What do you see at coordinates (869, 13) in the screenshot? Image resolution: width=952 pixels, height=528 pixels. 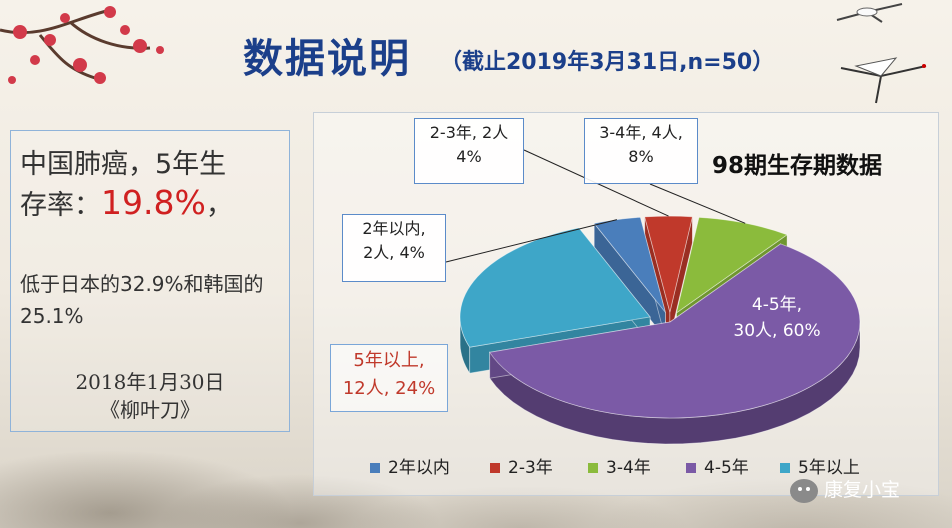 I see `crane-decoration-top` at bounding box center [869, 13].